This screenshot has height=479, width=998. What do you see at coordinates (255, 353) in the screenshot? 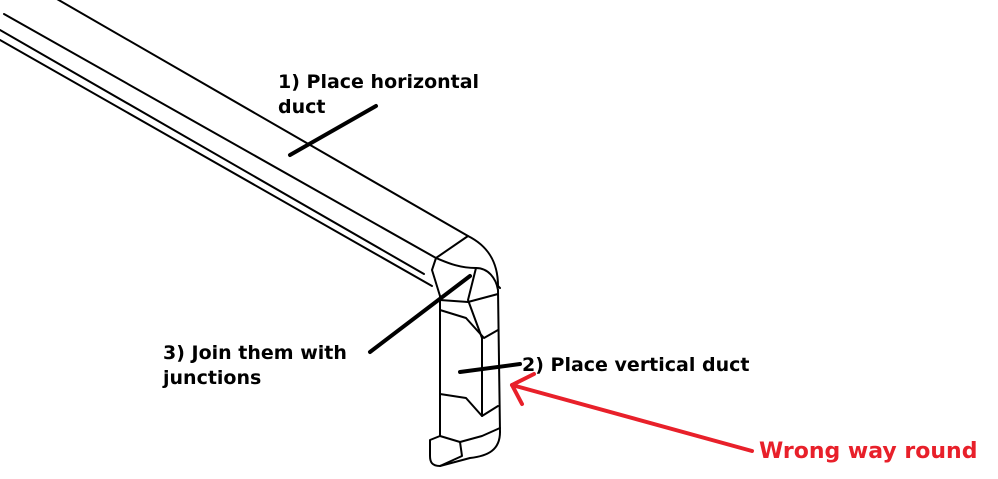
I see `label-step3-line1: 3) Join them with` at bounding box center [255, 353].